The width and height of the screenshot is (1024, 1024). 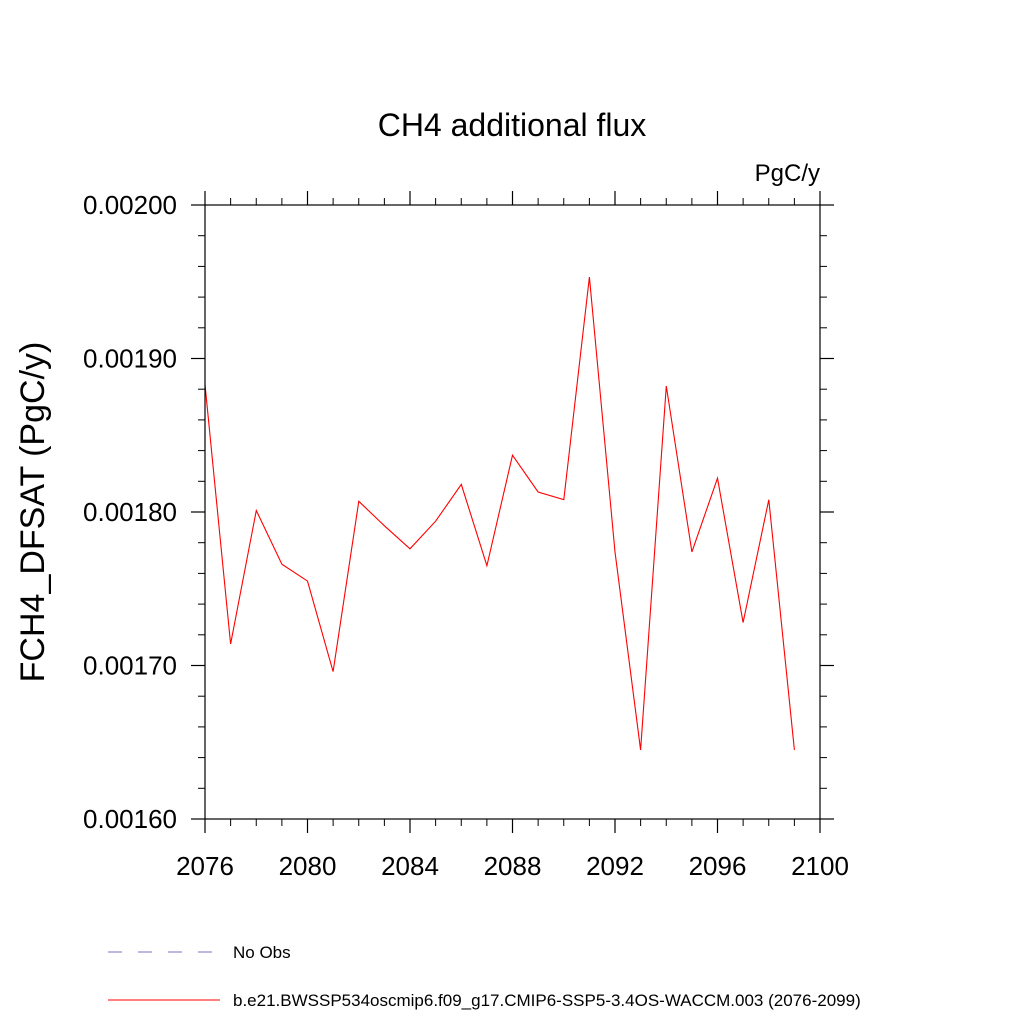 What do you see at coordinates (787, 173) in the screenshot?
I see `units-label: PgC/y` at bounding box center [787, 173].